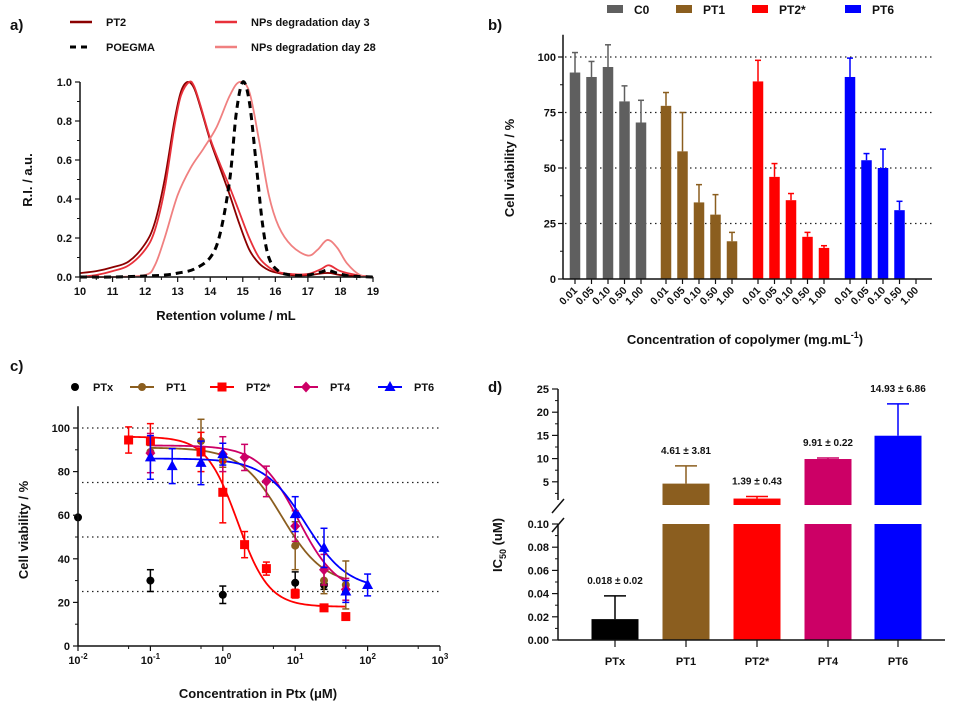 Image resolution: width=955 pixels, height=708 pixels. Describe the element at coordinates (310, 23) in the screenshot. I see `legend-label-nps-degradation-day-3: NPs degradation day 3` at that location.